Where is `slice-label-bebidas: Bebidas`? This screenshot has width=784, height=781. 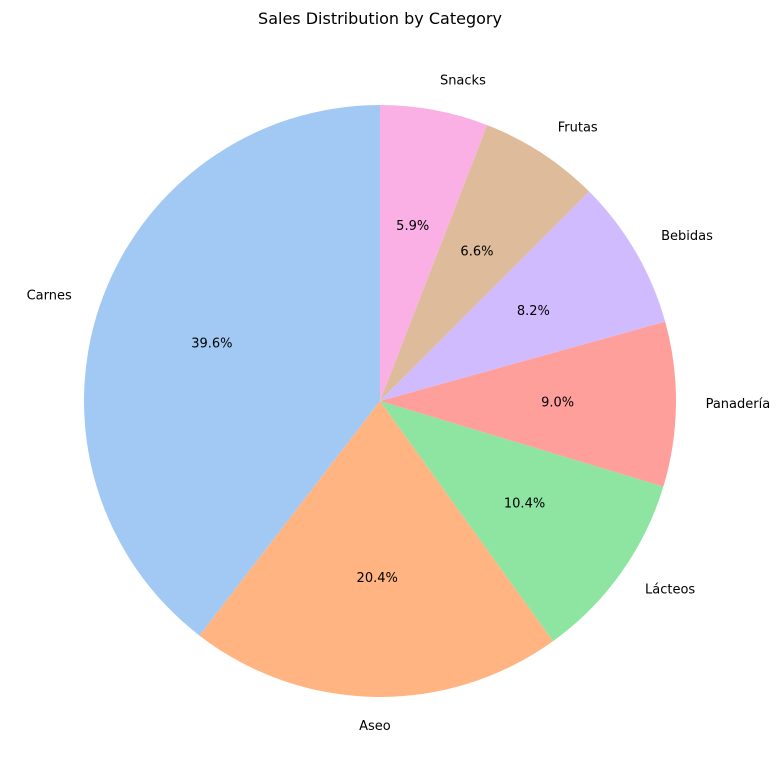 slice-label-bebidas: Bebidas is located at coordinates (687, 236).